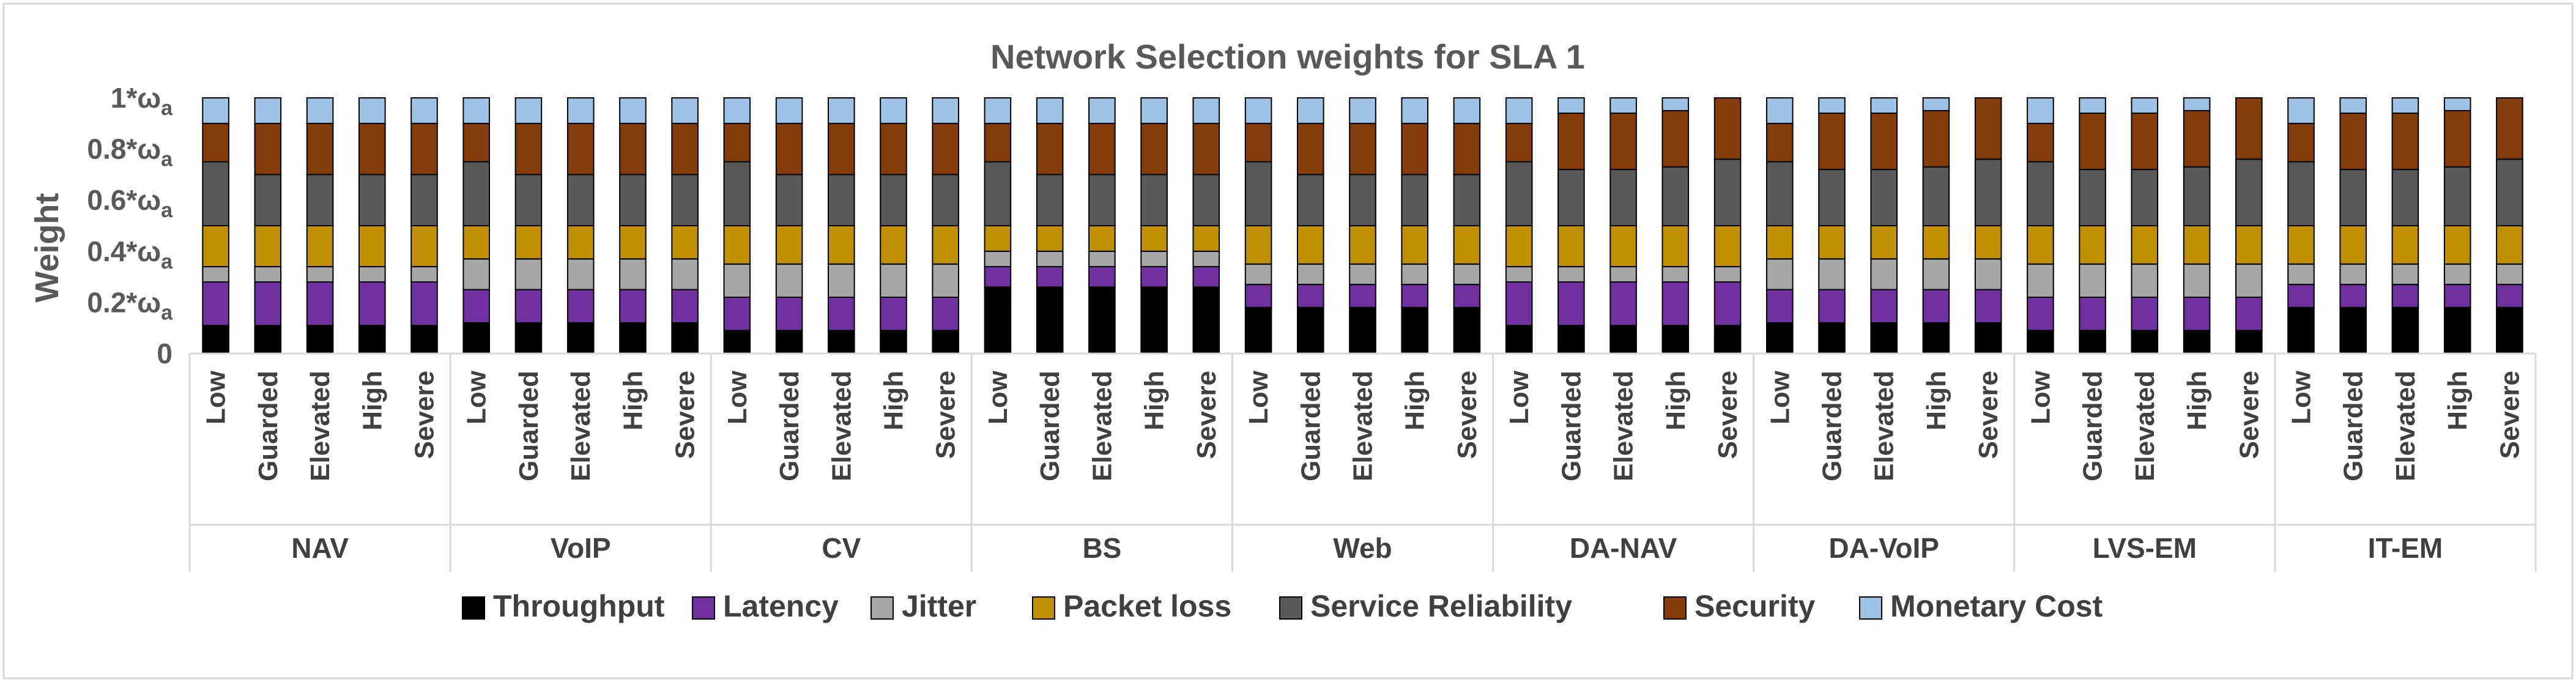  I want to click on legend-label: Jitter, so click(939, 606).